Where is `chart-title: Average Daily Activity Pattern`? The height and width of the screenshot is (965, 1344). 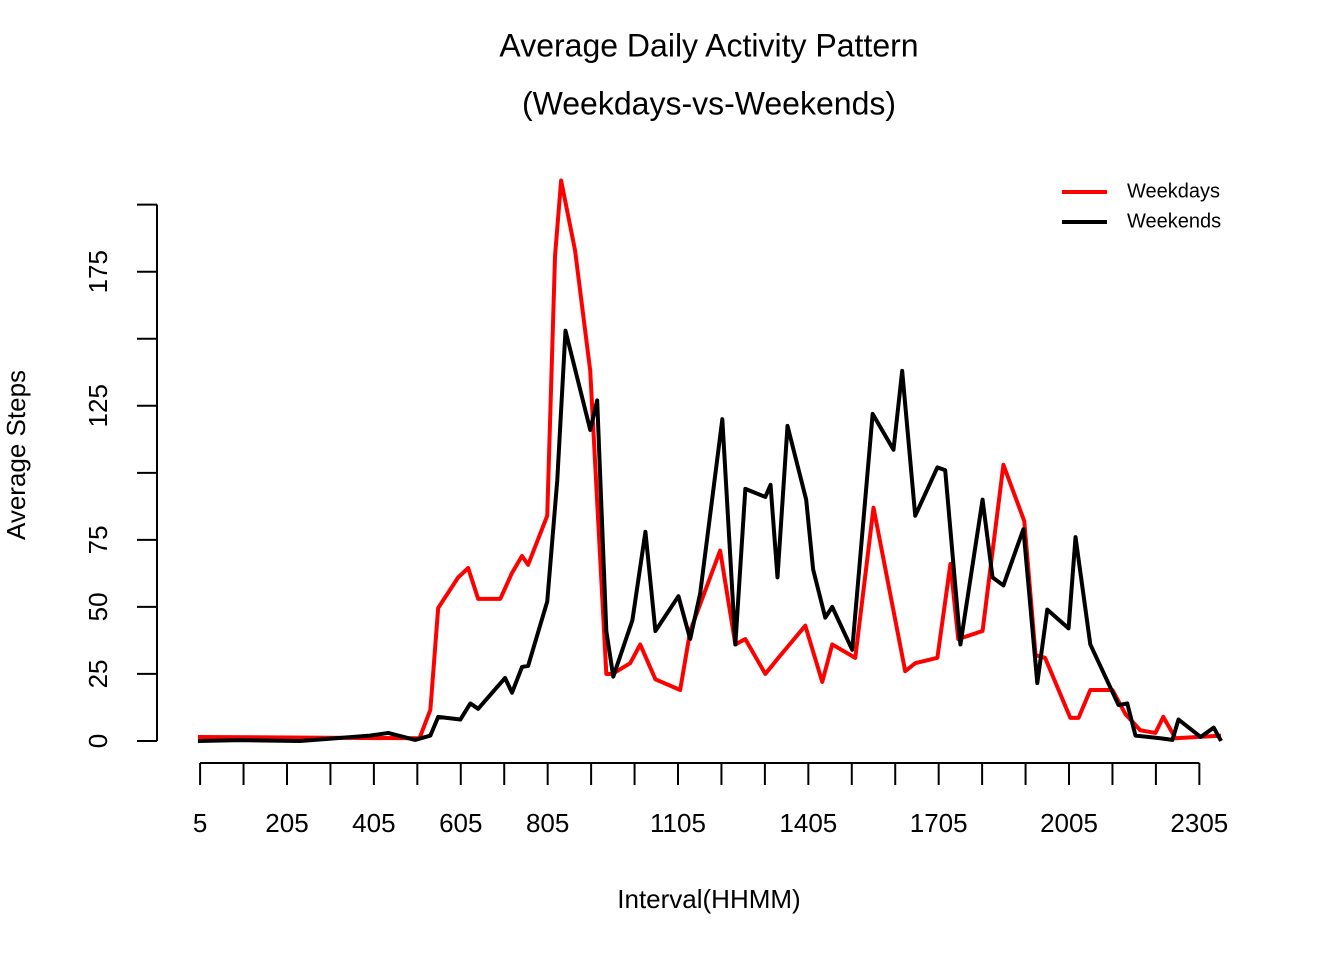 chart-title: Average Daily Activity Pattern is located at coordinates (708, 45).